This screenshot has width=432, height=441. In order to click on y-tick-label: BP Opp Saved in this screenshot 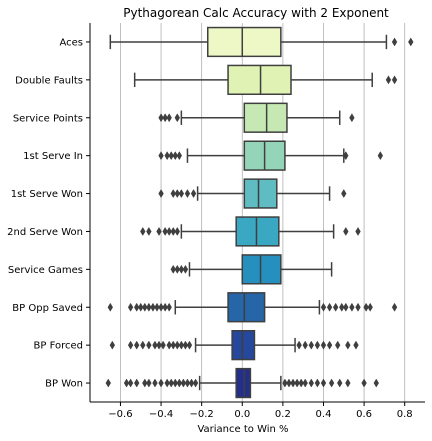, I will do `click(47, 308)`.